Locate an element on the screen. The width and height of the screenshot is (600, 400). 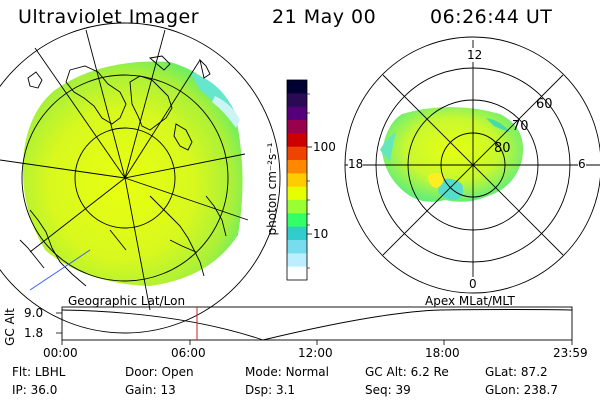
timeline-x-tick-0600: 06:00 is located at coordinates (188, 353).